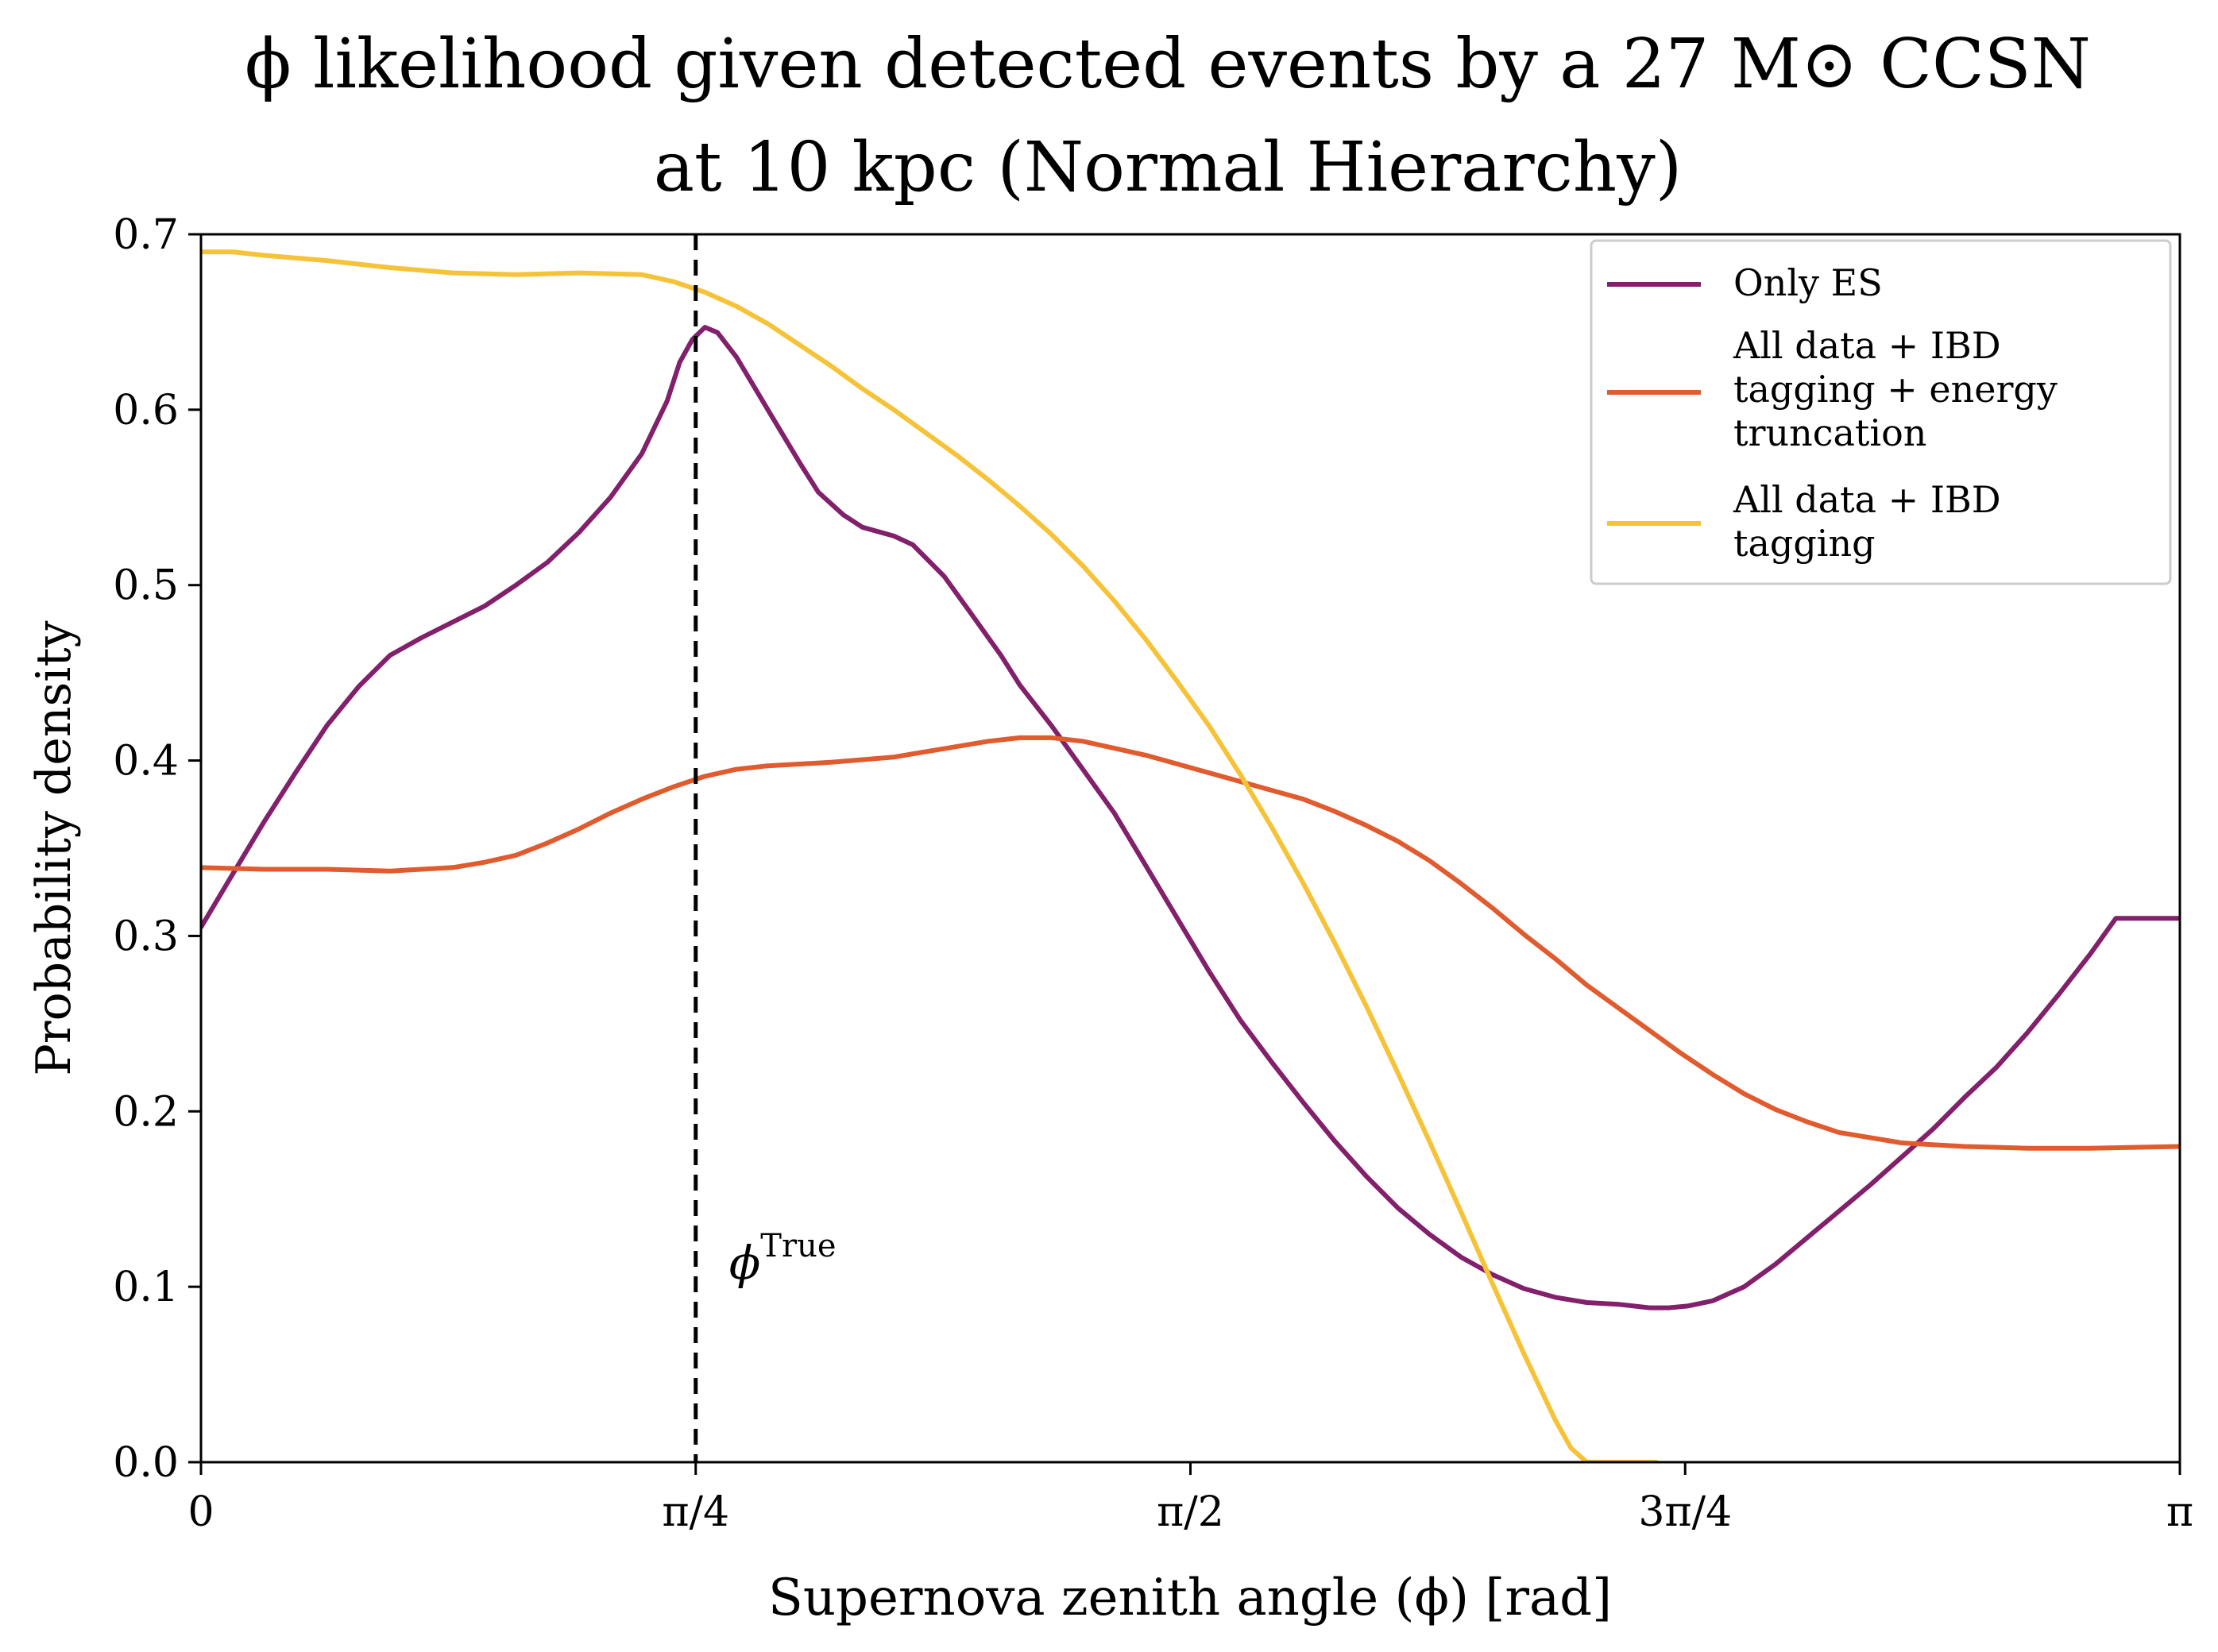 This screenshot has height=1652, width=2218. I want to click on y-tick-label-3: 0.3, so click(146, 936).